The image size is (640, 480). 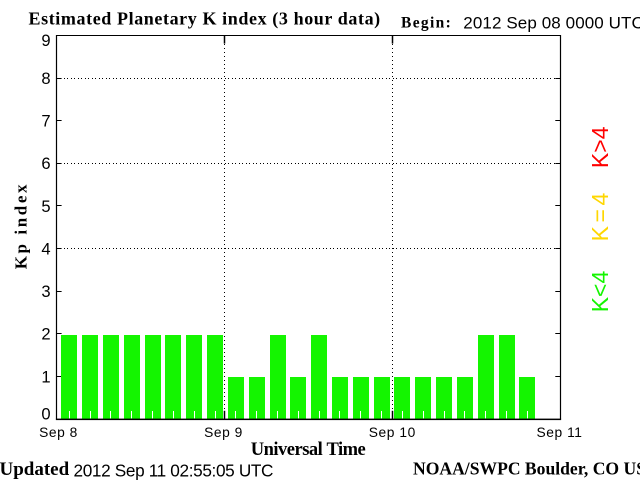 What do you see at coordinates (600, 292) in the screenshot?
I see `svg-text: K<4` at bounding box center [600, 292].